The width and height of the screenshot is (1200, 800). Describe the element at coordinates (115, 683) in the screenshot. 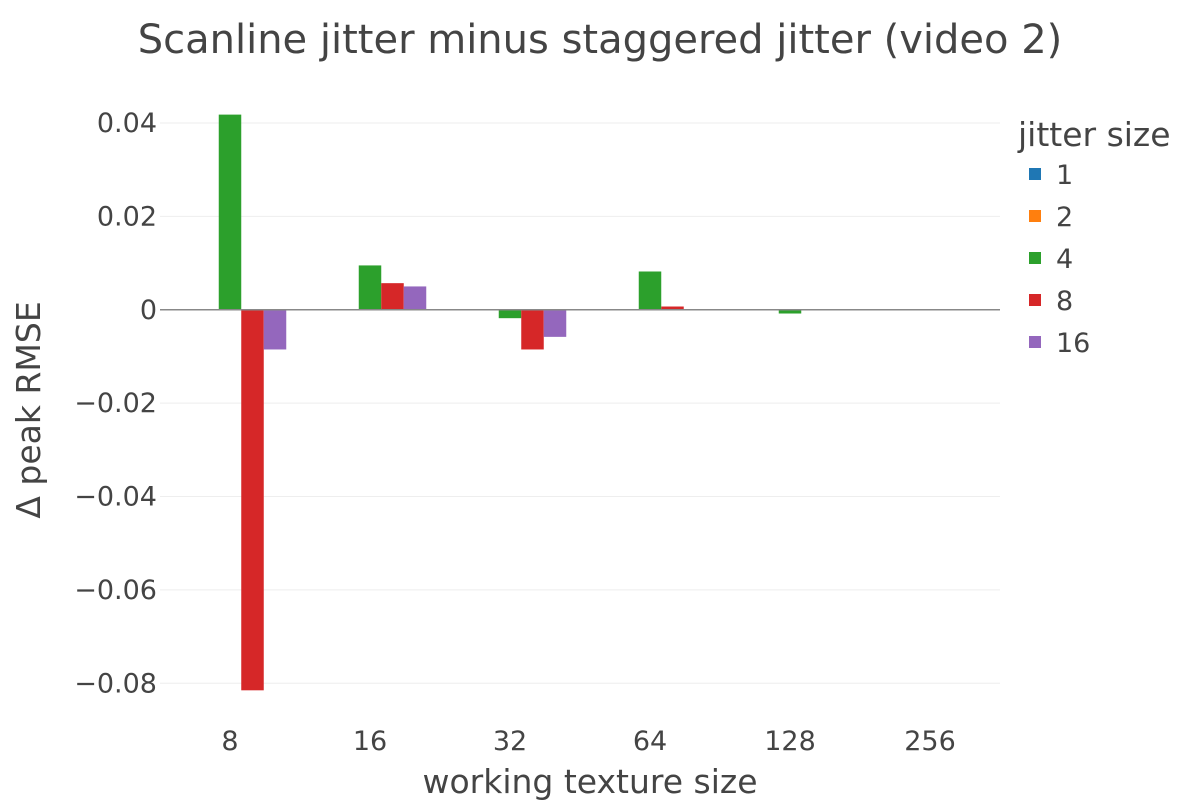

I see `y-tick-label: −0.08` at that location.